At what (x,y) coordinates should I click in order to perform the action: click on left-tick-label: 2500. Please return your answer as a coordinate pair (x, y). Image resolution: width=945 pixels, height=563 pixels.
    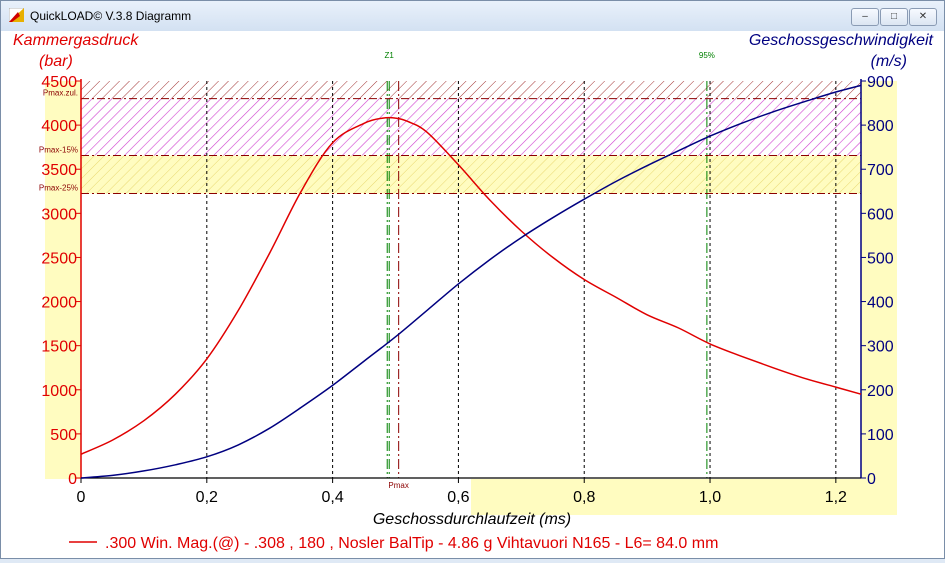
    Looking at the image, I should click on (59, 258).